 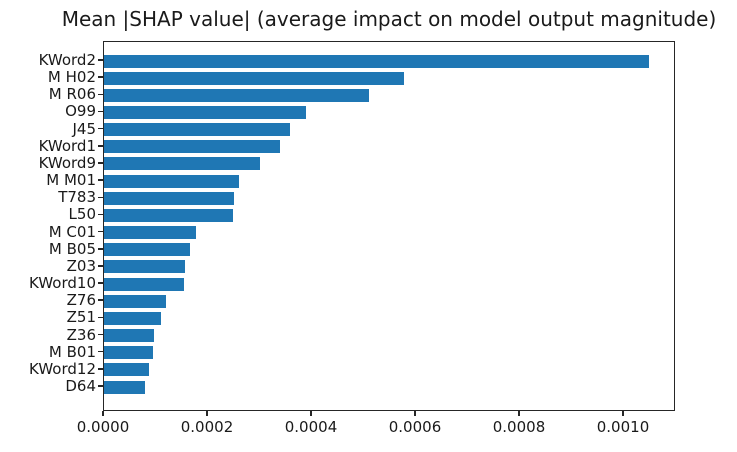 I want to click on bar-Z03, so click(x=145, y=267).